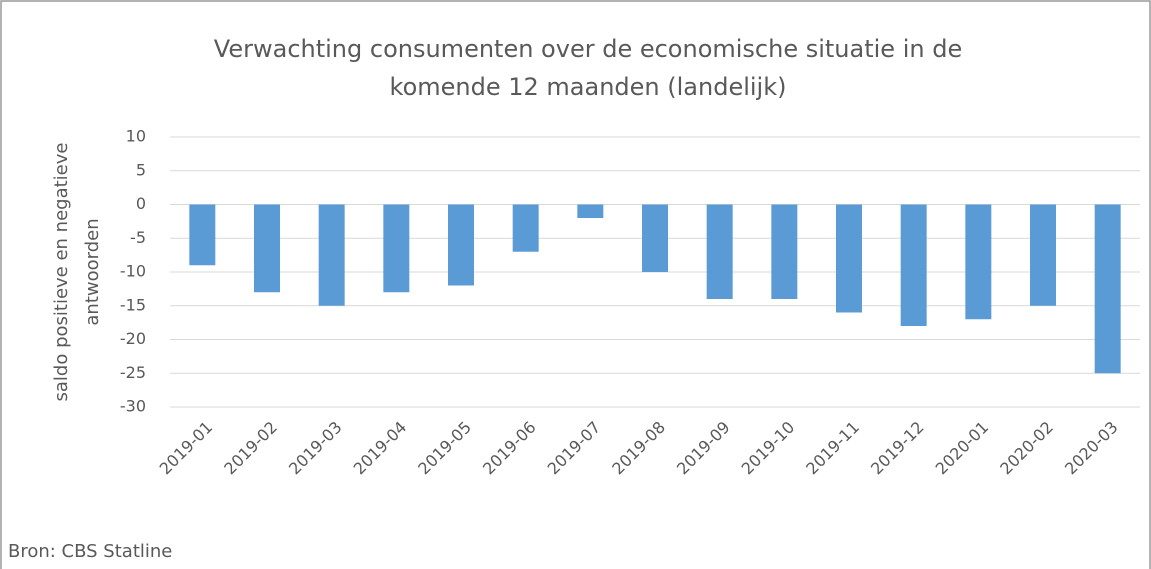 The height and width of the screenshot is (569, 1151). What do you see at coordinates (92, 271) in the screenshot?
I see `y-axis-label: antwoorden` at bounding box center [92, 271].